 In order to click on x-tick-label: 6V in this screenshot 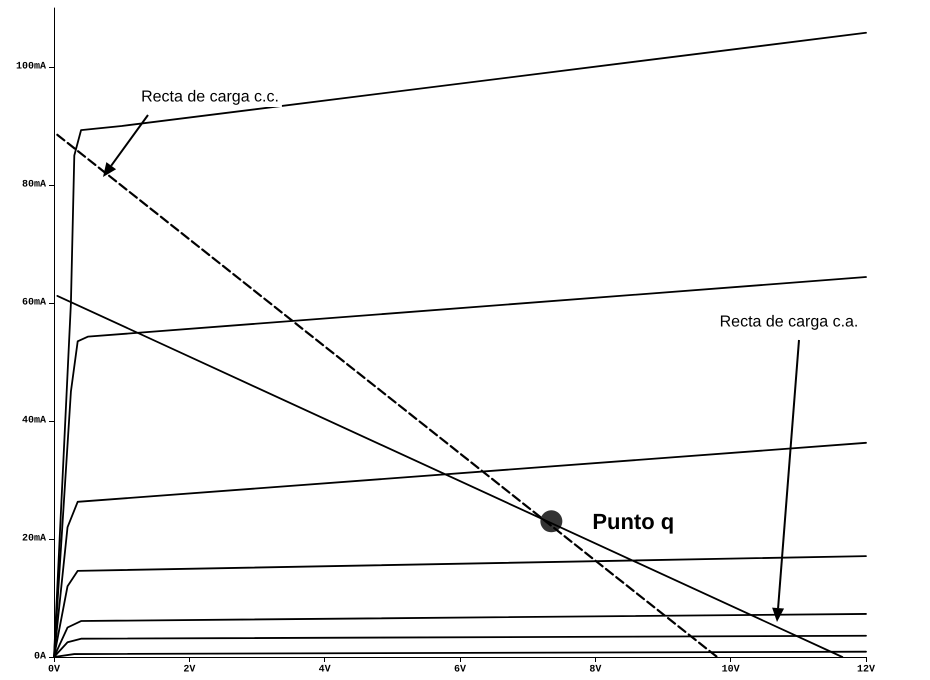, I will do `click(460, 670)`.